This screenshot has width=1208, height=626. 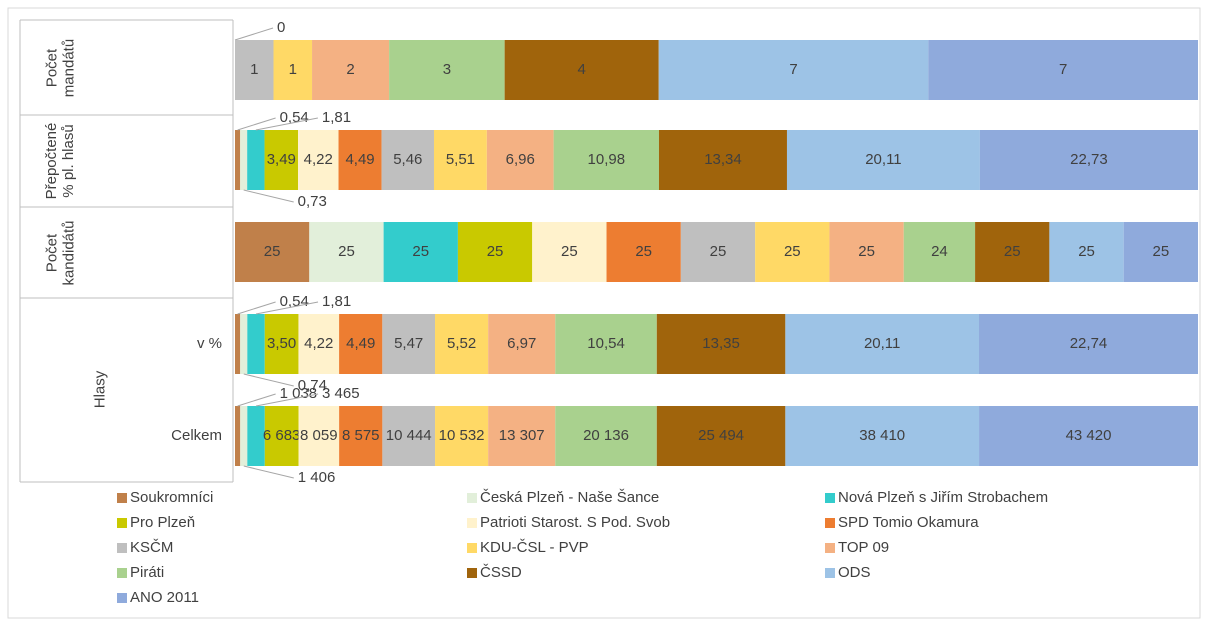 I want to click on legend-label: Pro Plzeň, so click(x=162, y=522).